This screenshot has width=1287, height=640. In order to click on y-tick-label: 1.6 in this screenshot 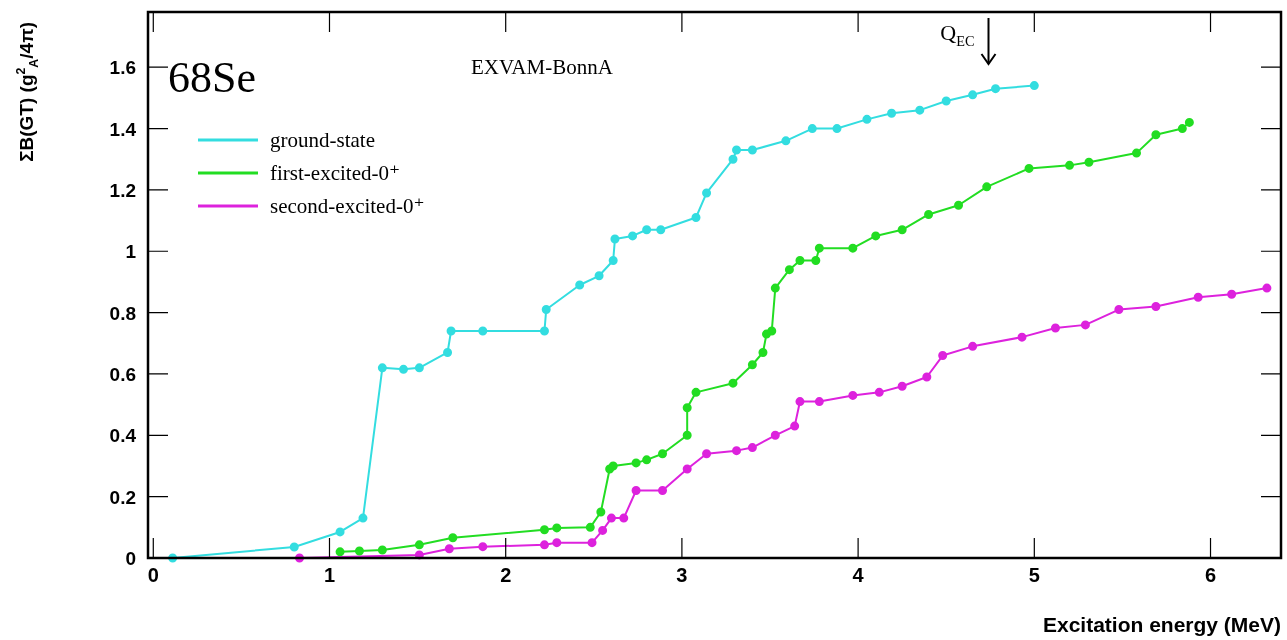, I will do `click(122, 68)`.